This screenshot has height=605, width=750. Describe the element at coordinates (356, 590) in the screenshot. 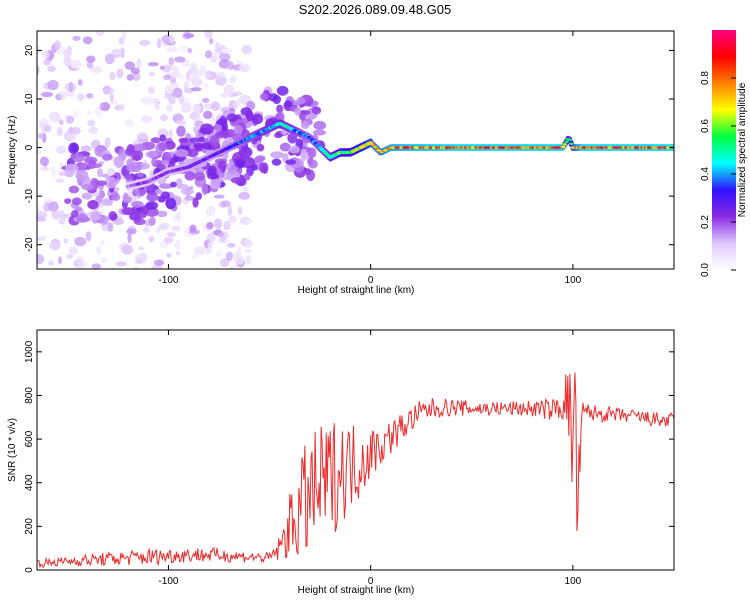

I see `snr-x-label: Height of straight line (km)` at that location.